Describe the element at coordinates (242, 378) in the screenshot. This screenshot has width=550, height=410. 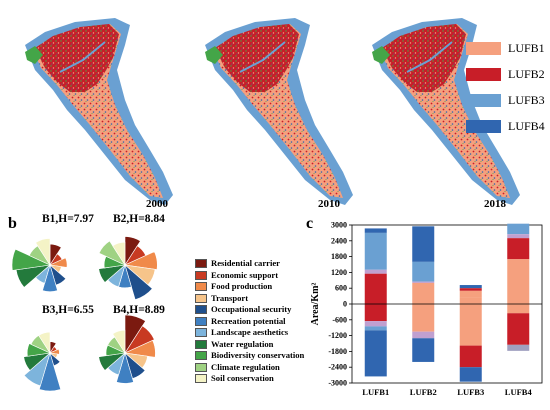
I see `service-label-11: Soil conservation` at that location.